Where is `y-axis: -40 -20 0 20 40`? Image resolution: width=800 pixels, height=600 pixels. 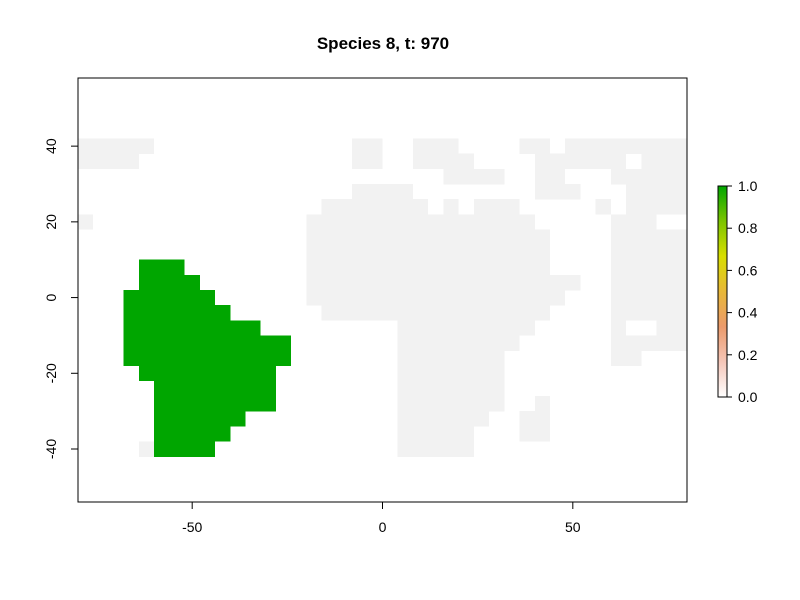 y-axis: -40 -20 0 20 40 is located at coordinates (61, 298).